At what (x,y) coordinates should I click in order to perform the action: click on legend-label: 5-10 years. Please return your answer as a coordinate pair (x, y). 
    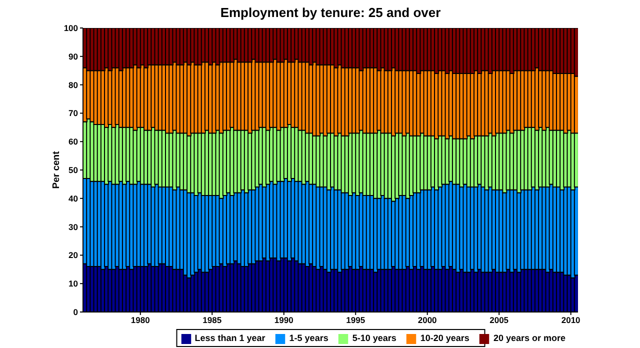
    Looking at the image, I should click on (374, 338).